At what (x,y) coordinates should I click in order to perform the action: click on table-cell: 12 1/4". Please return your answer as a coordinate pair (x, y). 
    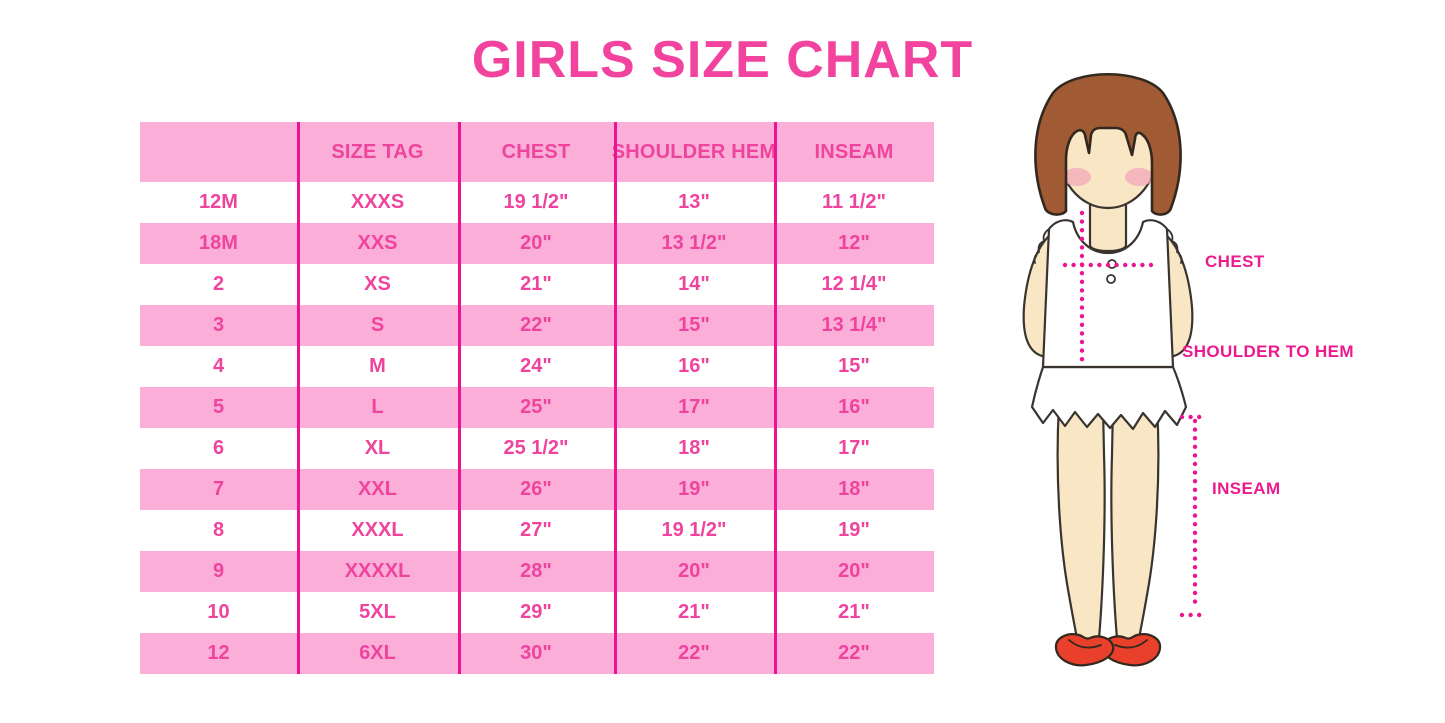
    Looking at the image, I should click on (854, 284).